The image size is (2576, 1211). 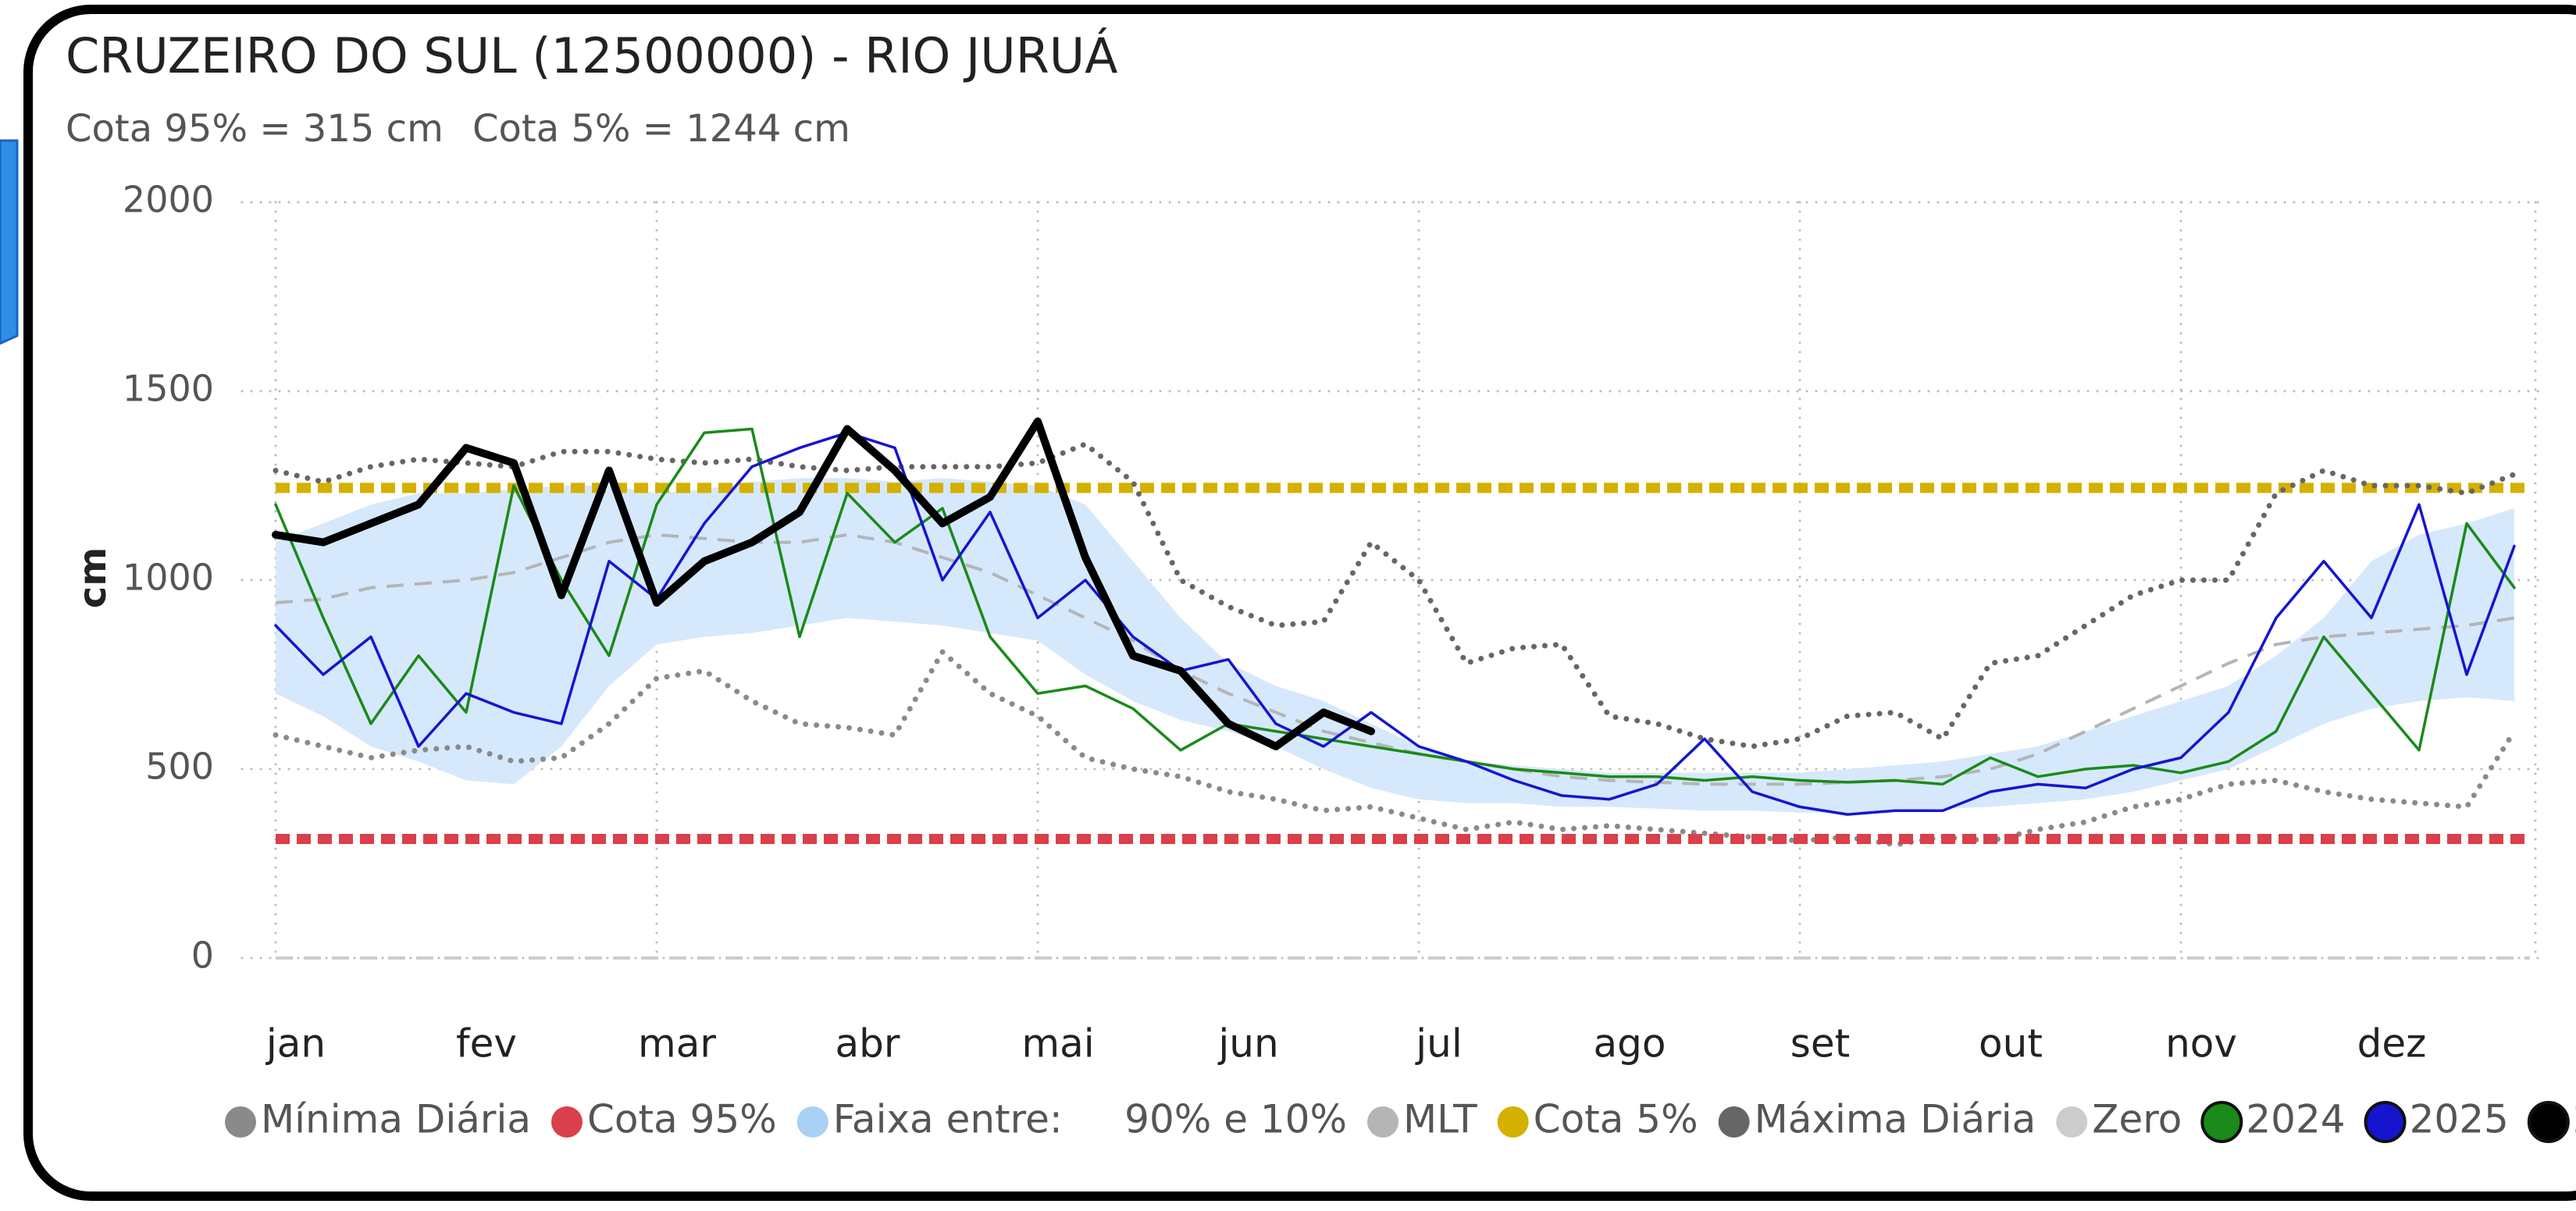 I want to click on x-tick-label: dez, so click(x=2392, y=1044).